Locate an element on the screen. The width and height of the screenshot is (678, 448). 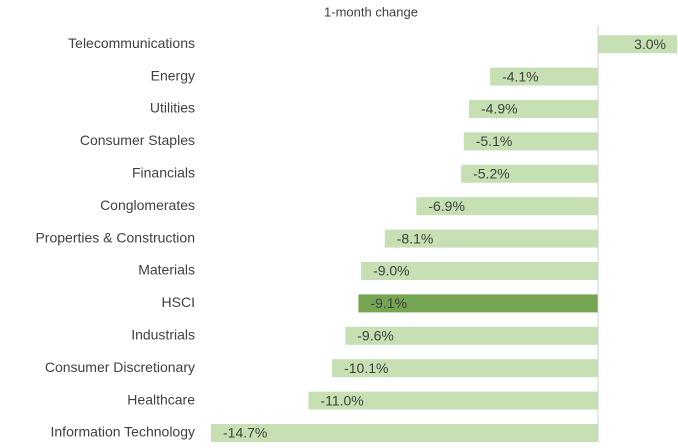
y-tick-label: Utilities is located at coordinates (172, 108).